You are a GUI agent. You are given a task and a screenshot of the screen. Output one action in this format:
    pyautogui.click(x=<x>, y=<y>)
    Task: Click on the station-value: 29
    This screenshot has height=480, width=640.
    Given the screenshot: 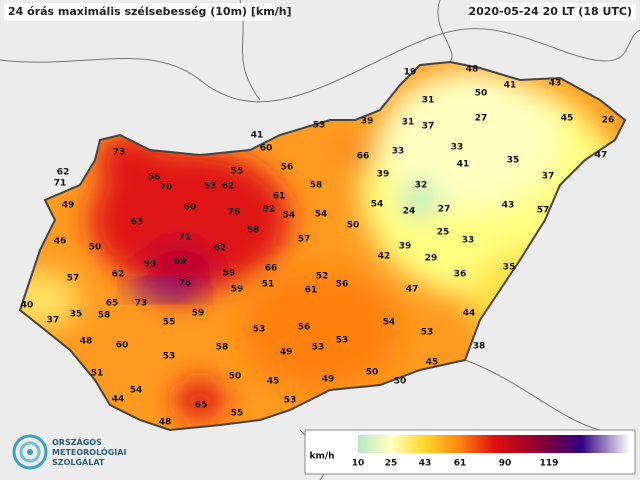 What is the action you would take?
    pyautogui.click(x=431, y=259)
    